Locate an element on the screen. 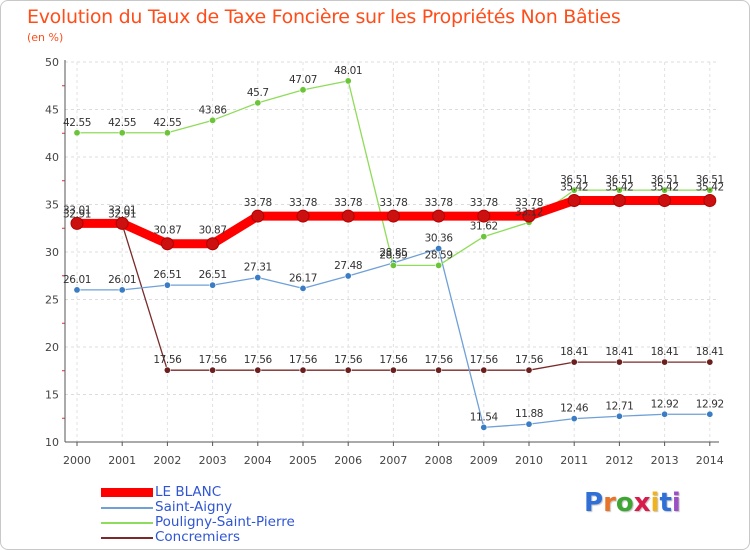 The width and height of the screenshot is (750, 550). y-tick-label: 10 is located at coordinates (52, 442).